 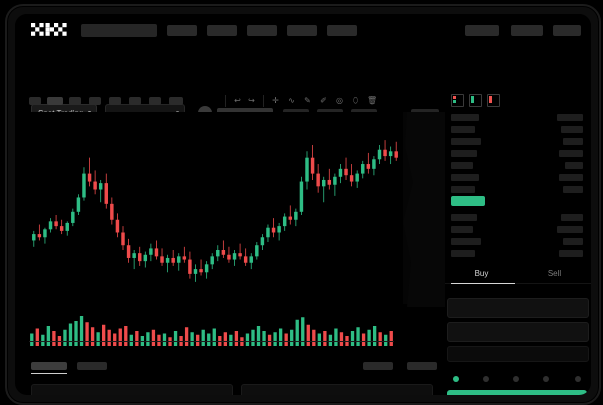 What do you see at coordinates (355, 100) in the screenshot?
I see `lock-icon: ⬯` at bounding box center [355, 100].